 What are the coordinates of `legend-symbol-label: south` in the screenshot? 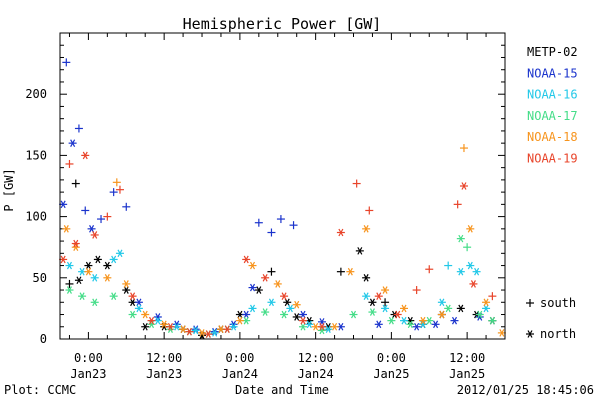 It's located at (558, 303).